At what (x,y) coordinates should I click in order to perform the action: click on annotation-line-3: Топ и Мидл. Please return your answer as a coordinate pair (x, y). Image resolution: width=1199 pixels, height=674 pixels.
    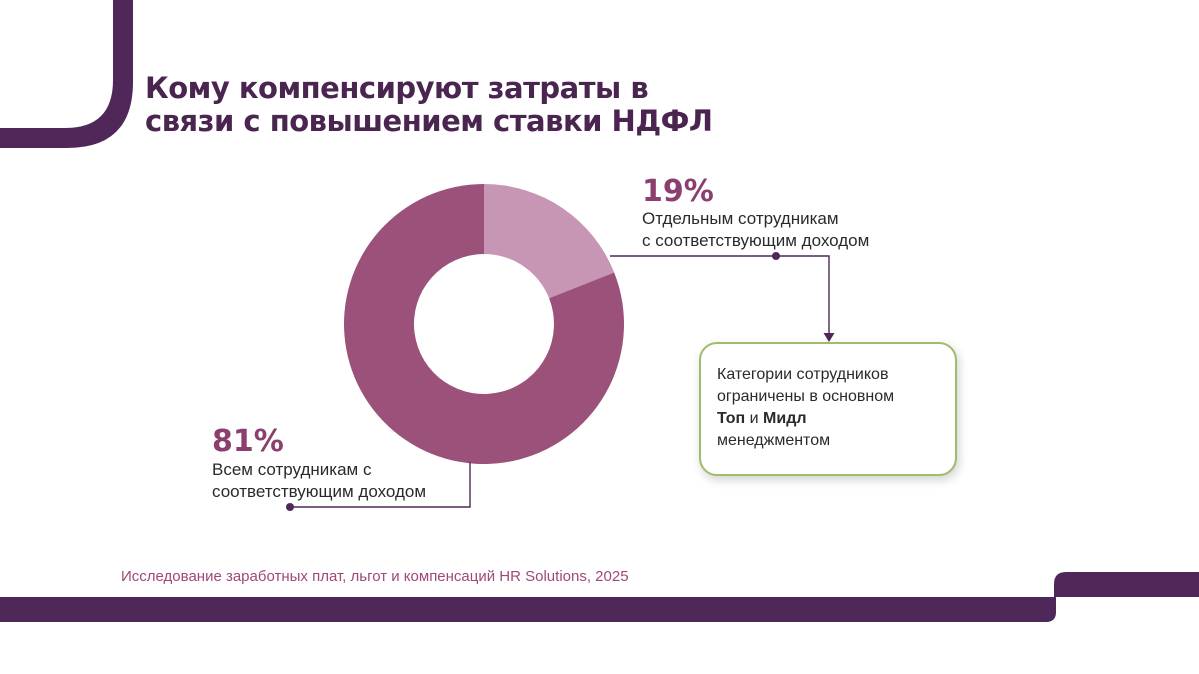
    Looking at the image, I should click on (829, 419).